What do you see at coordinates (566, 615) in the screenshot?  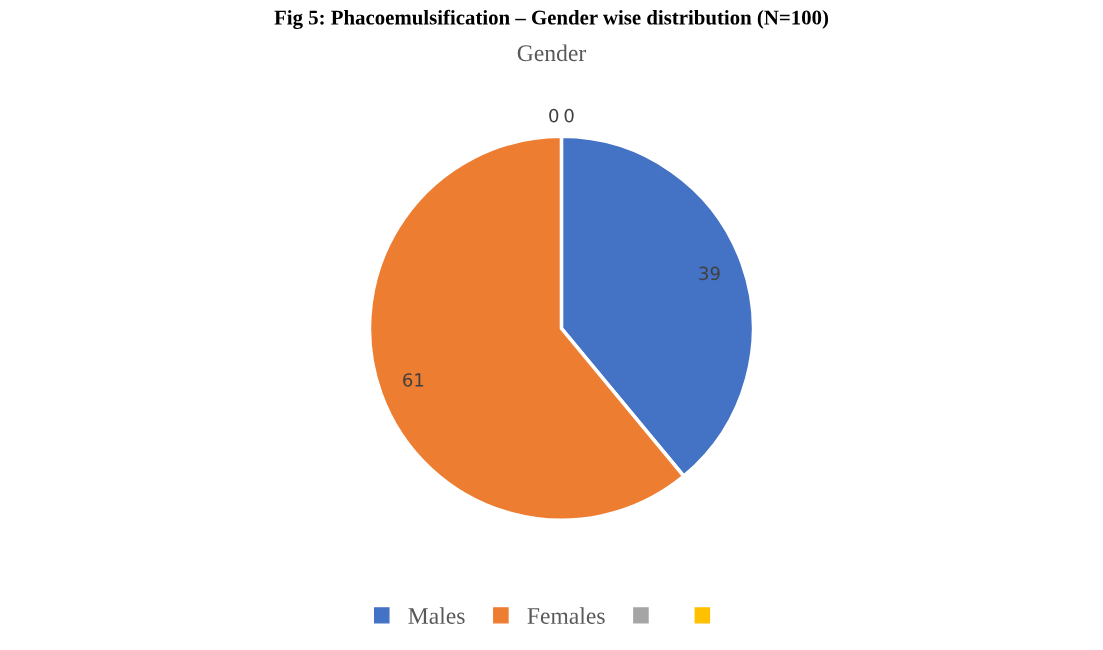 I see `legend-label: Females` at bounding box center [566, 615].